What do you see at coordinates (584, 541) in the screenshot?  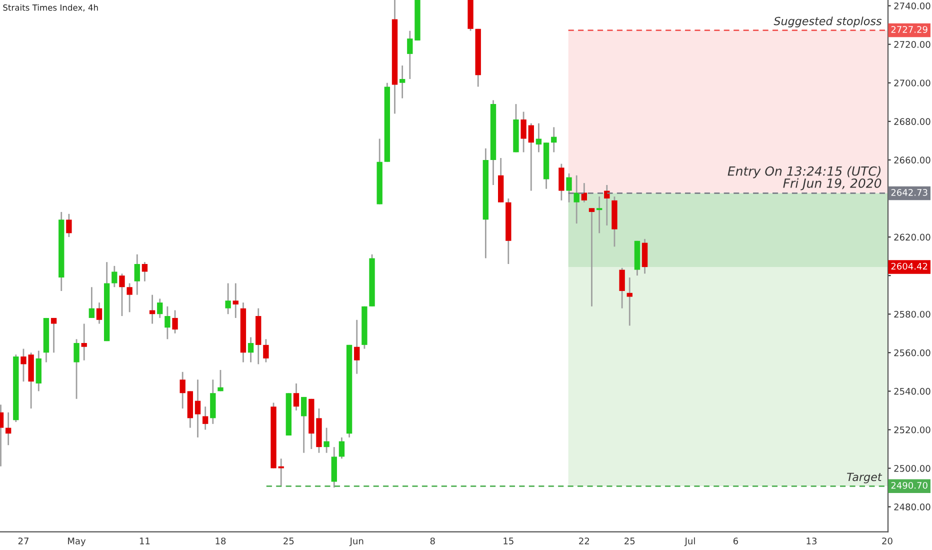 I see `x-tick-label: 22` at bounding box center [584, 541].